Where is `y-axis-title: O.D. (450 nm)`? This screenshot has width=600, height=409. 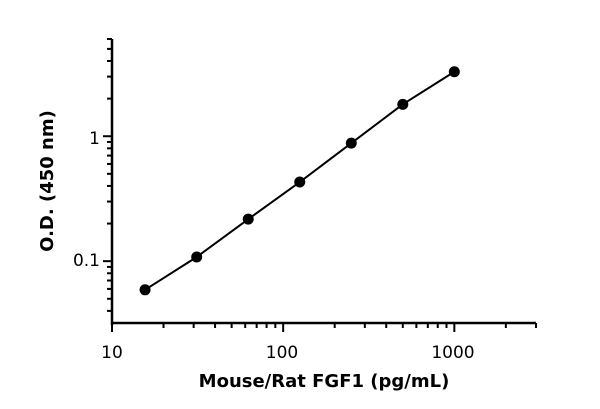 y-axis-title: O.D. (450 nm) is located at coordinates (47, 181).